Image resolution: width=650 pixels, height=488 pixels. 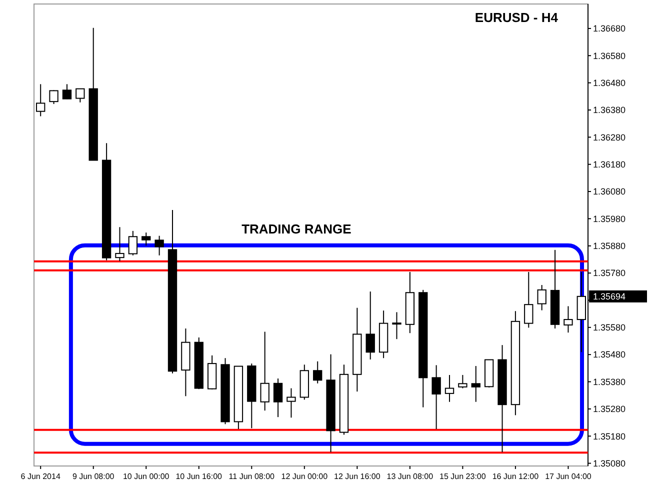 What do you see at coordinates (199, 476) in the screenshot?
I see `x-tick-label: 10 Jun 16:00` at bounding box center [199, 476].